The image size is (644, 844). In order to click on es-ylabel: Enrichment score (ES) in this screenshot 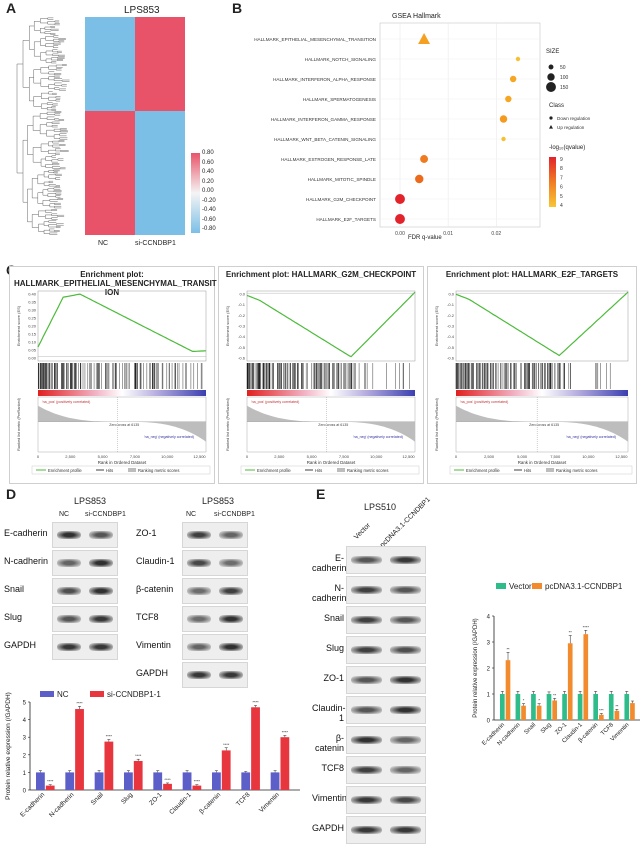, I will do `click(18, 325)`.